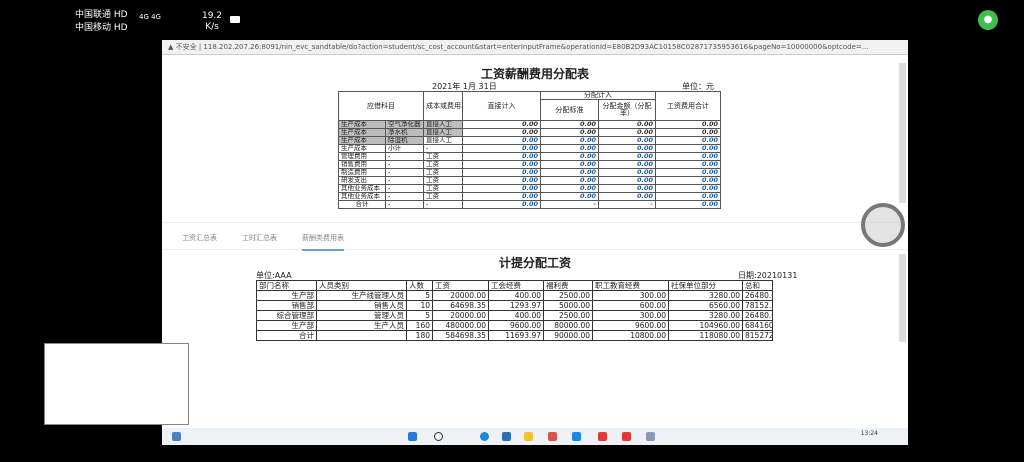  Describe the element at coordinates (705, 295) in the screenshot. I see `table-cell: 3280.00` at that location.